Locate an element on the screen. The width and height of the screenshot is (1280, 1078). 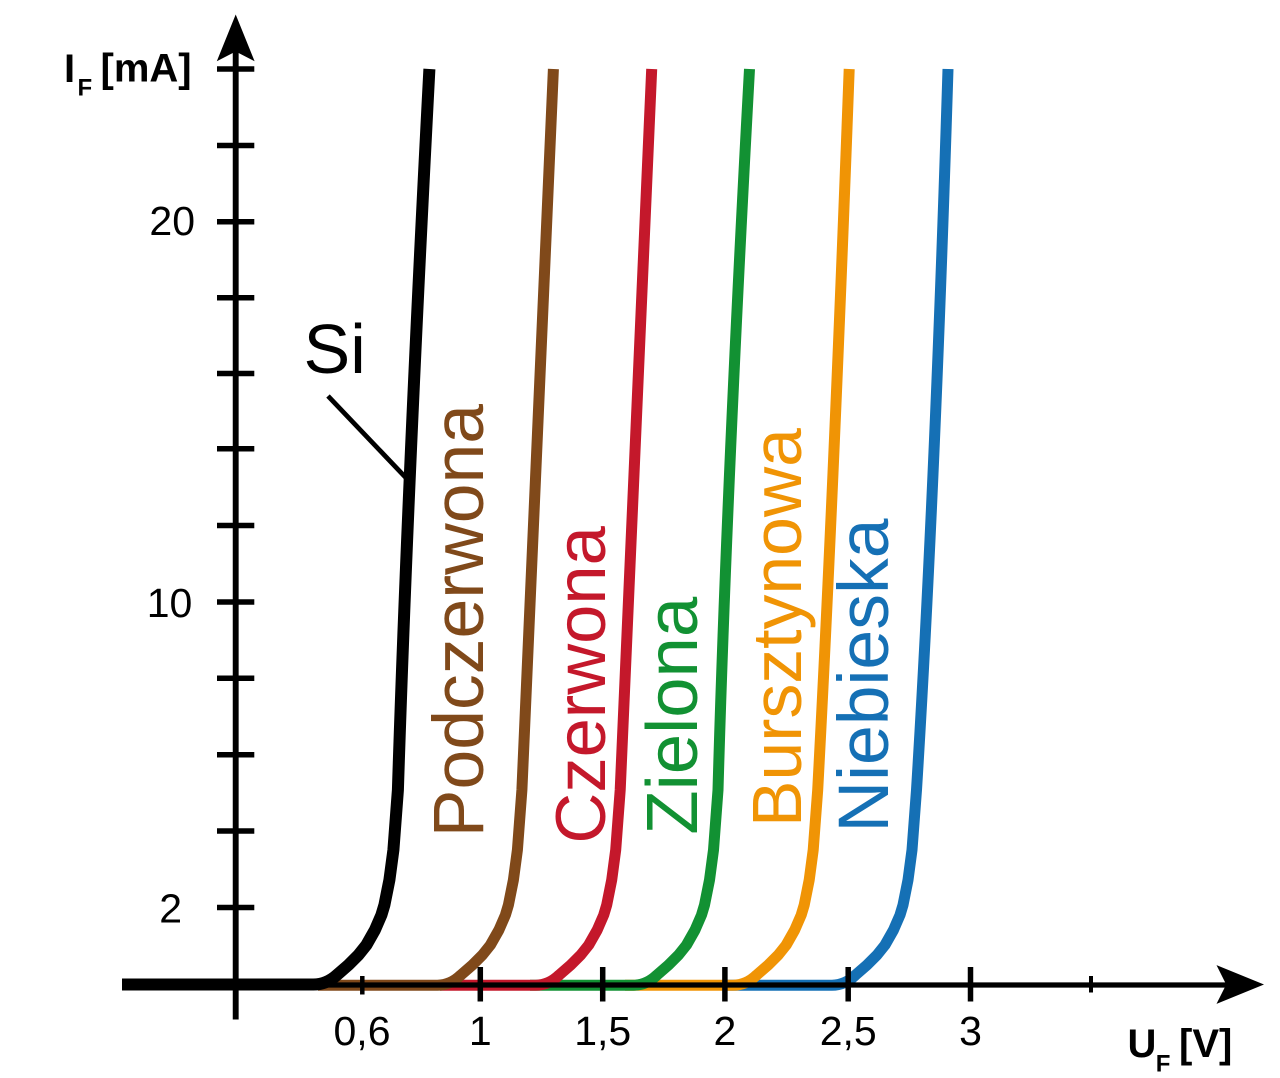
svg-text: 20 is located at coordinates (172, 221).